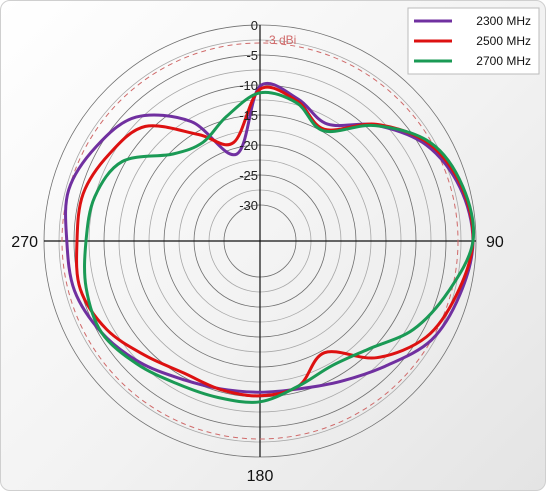  I want to click on radial-tick-label: 0, so click(254, 25).